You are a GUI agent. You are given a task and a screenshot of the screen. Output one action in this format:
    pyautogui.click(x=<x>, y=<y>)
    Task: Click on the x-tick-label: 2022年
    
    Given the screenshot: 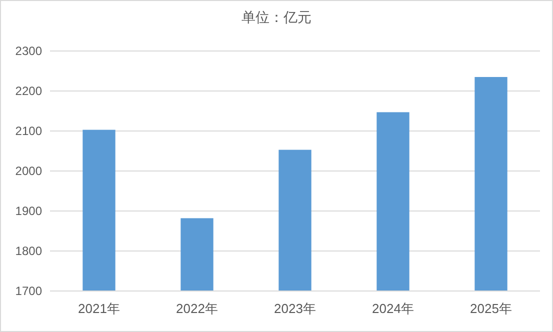 What is the action you would take?
    pyautogui.click(x=197, y=308)
    